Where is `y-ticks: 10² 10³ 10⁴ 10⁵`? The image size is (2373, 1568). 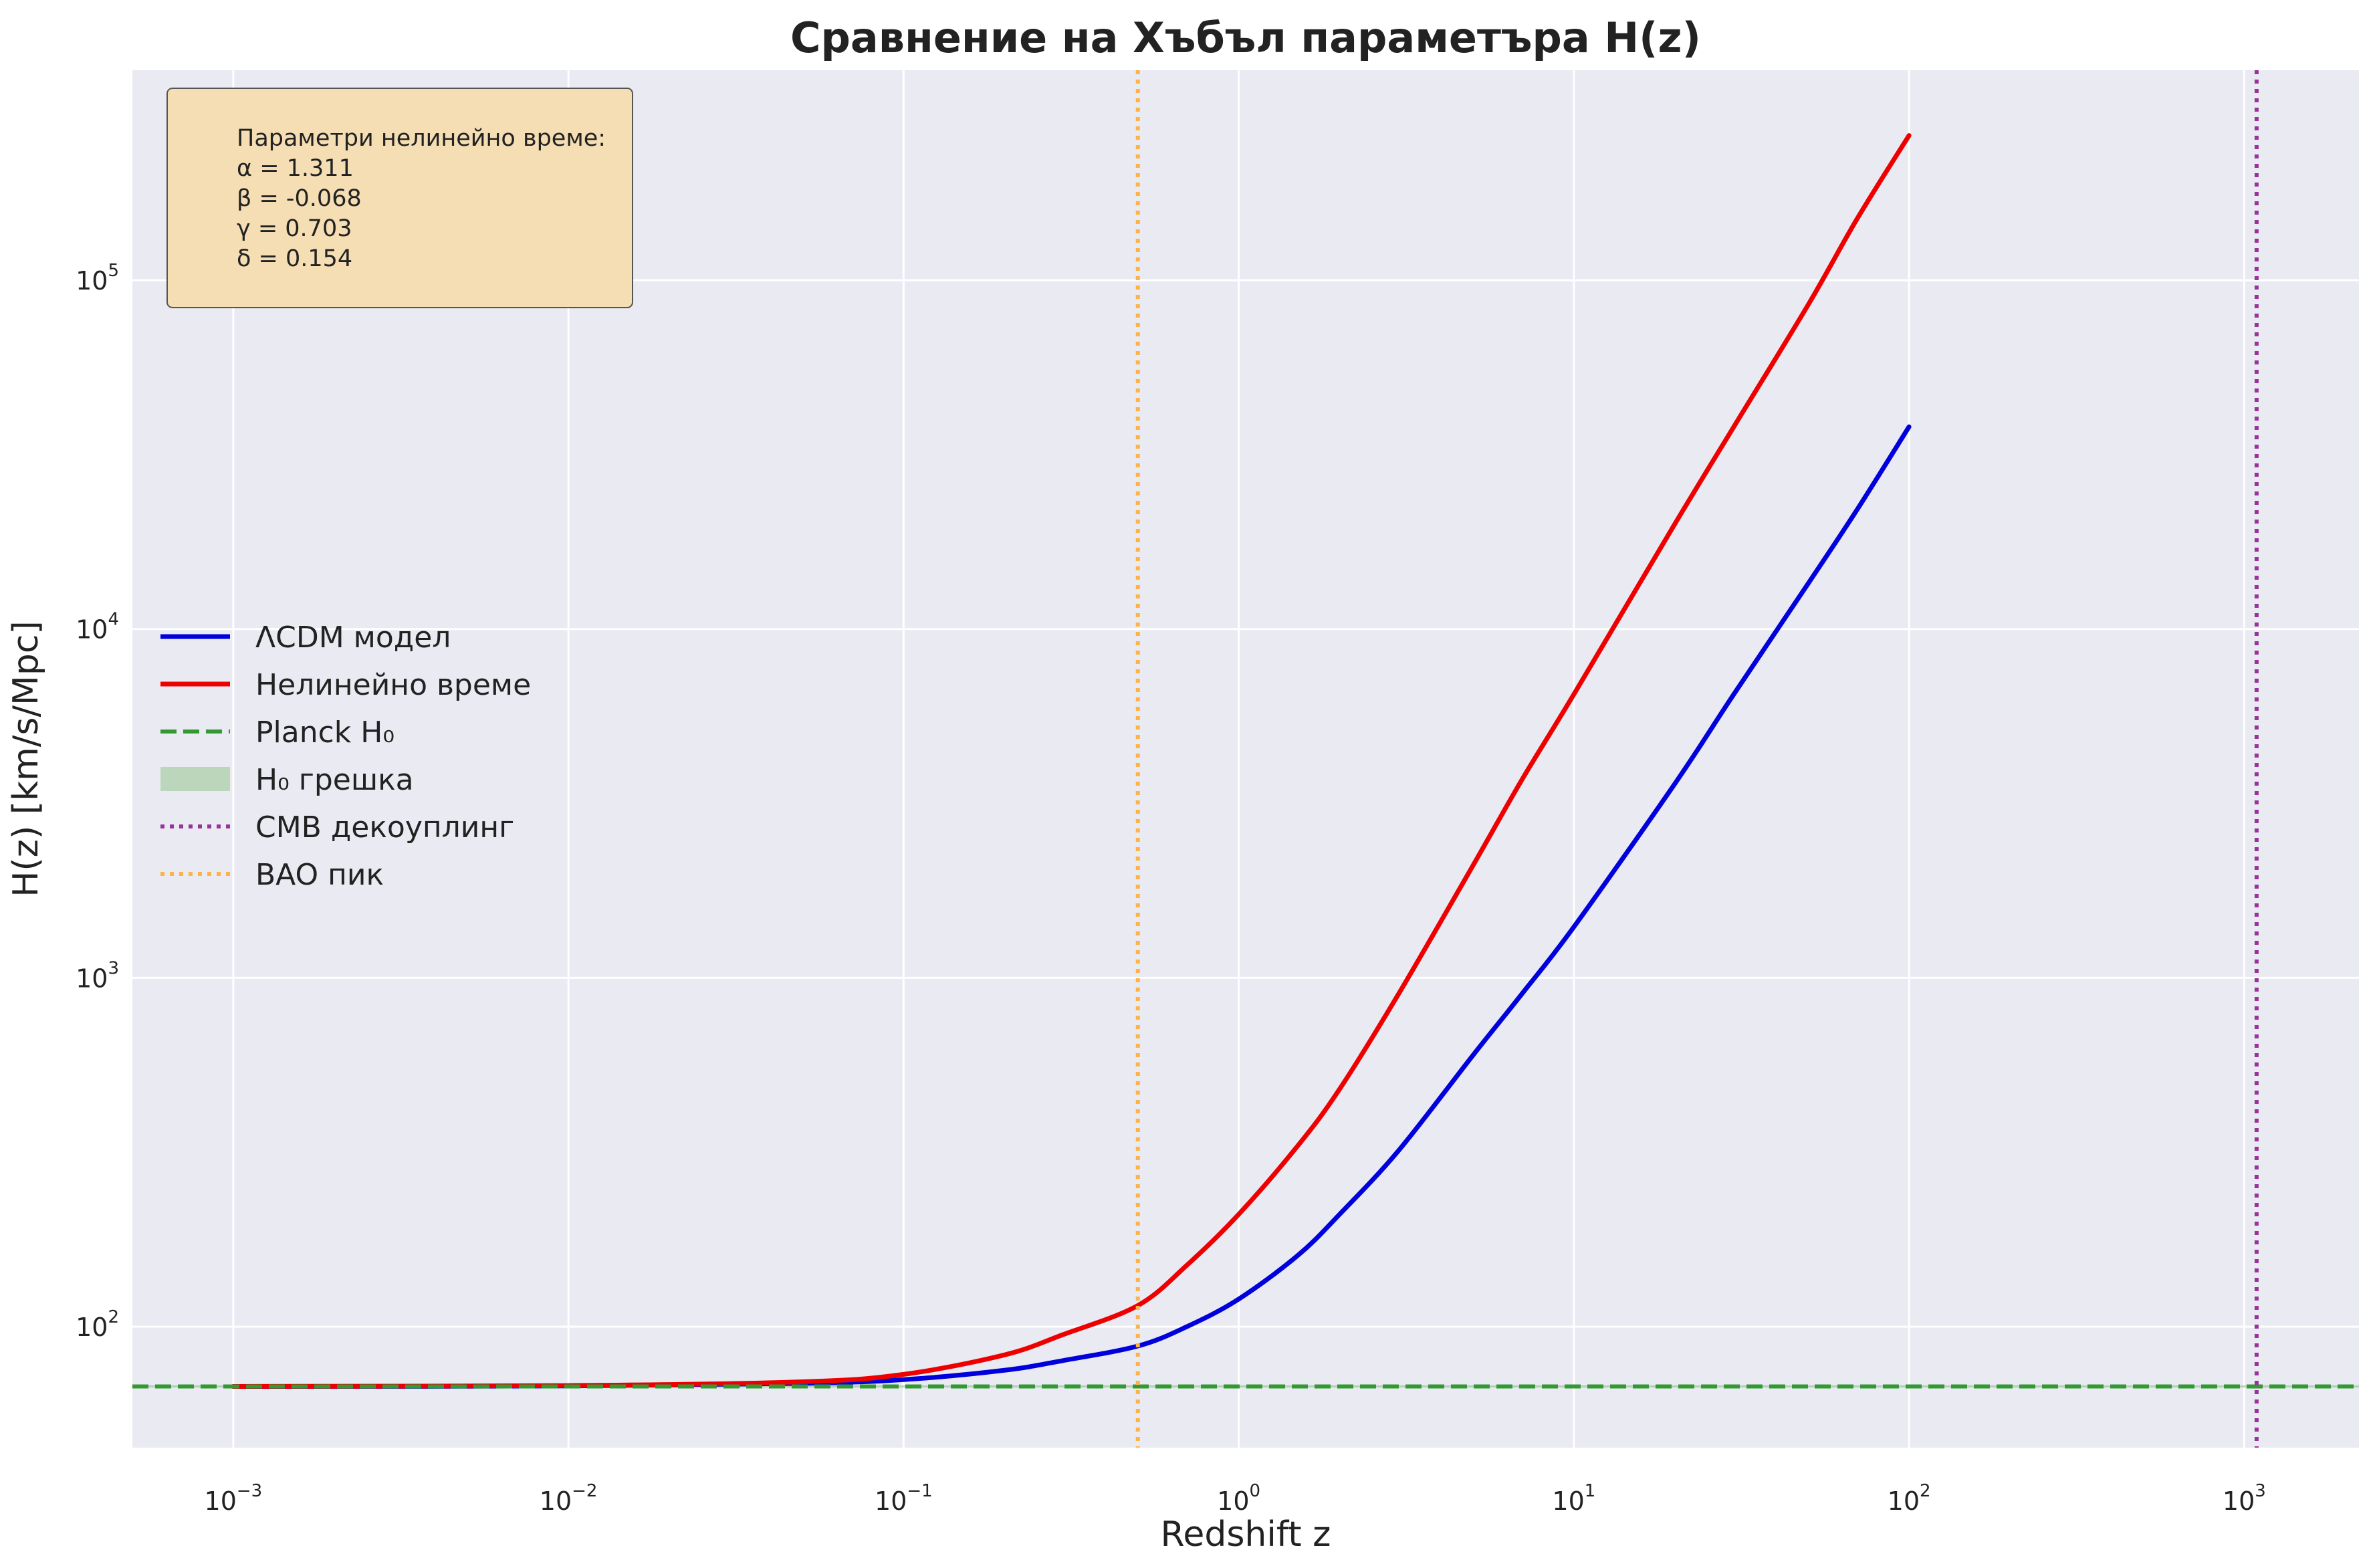 y-ticks: 10² 10³ 10⁴ 10⁵ is located at coordinates (97, 801).